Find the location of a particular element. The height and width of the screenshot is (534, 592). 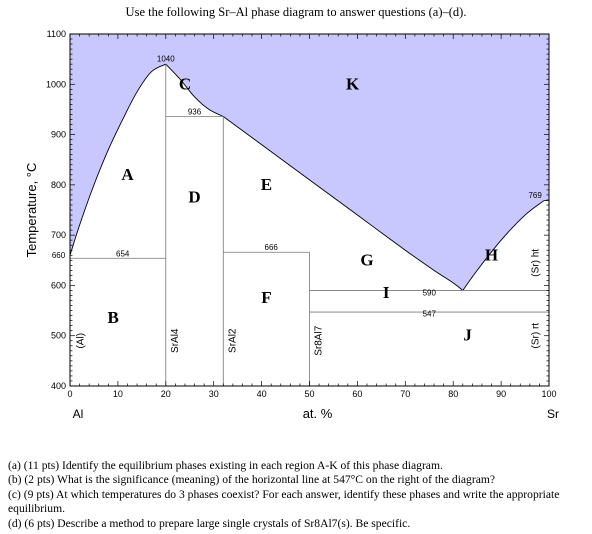

line-label-654: 654 is located at coordinates (123, 253).